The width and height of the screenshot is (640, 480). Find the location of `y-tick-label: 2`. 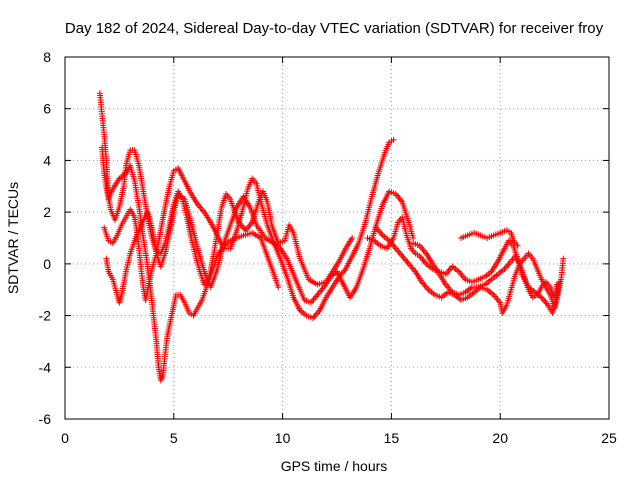

y-tick-label: 2 is located at coordinates (47, 212).